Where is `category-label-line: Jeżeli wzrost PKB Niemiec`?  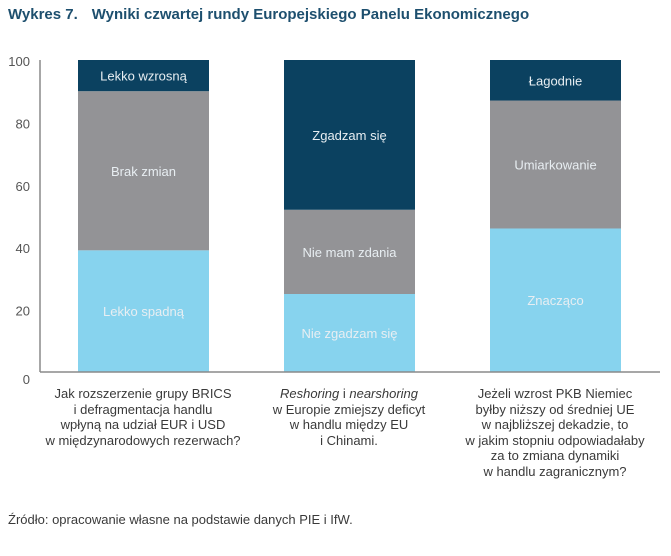
category-label-line: Jeżeli wzrost PKB Niemiec is located at coordinates (555, 394).